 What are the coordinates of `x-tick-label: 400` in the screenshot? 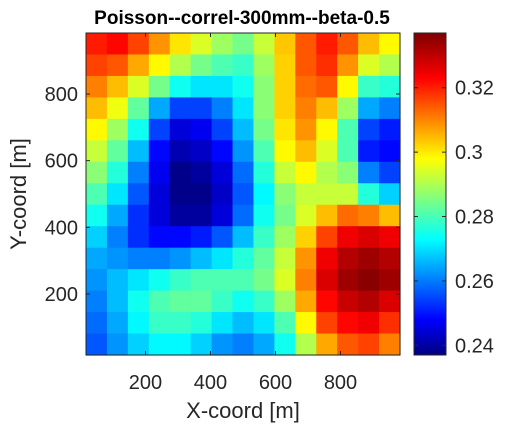 It's located at (210, 383).